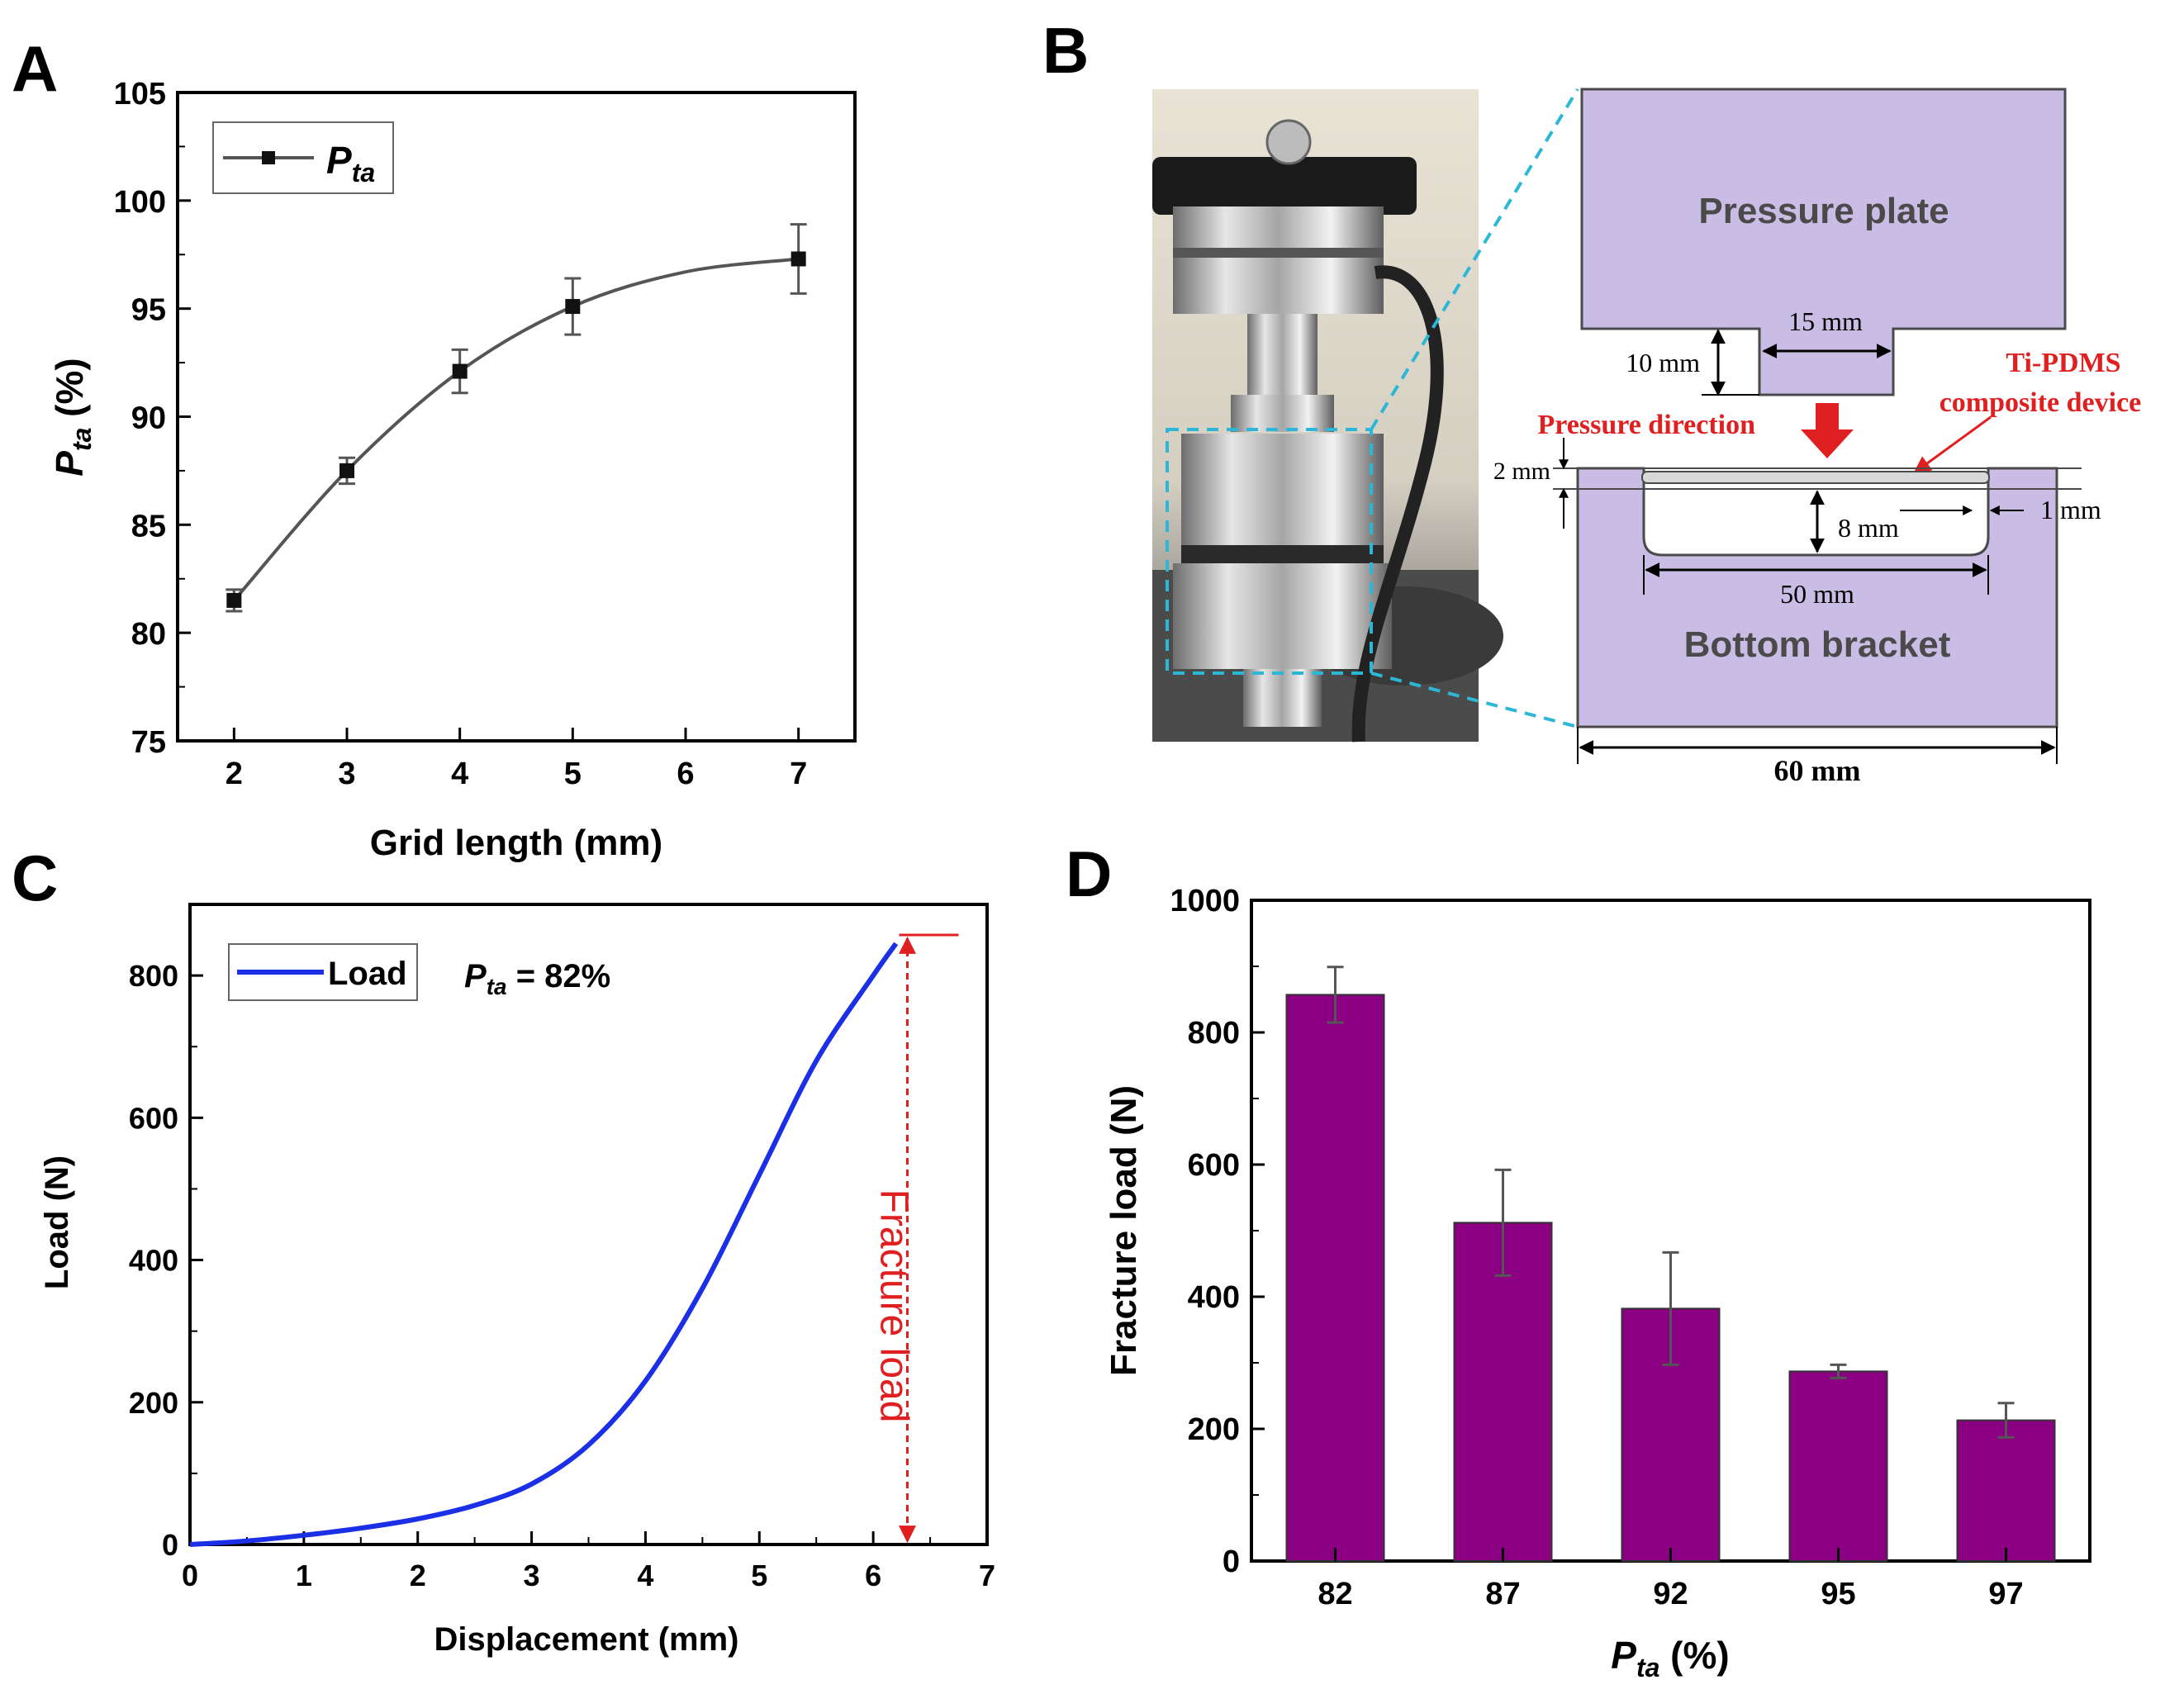 The image size is (2184, 1694). What do you see at coordinates (1282, 490) in the screenshot?
I see `photo-upper-cylinder` at bounding box center [1282, 490].